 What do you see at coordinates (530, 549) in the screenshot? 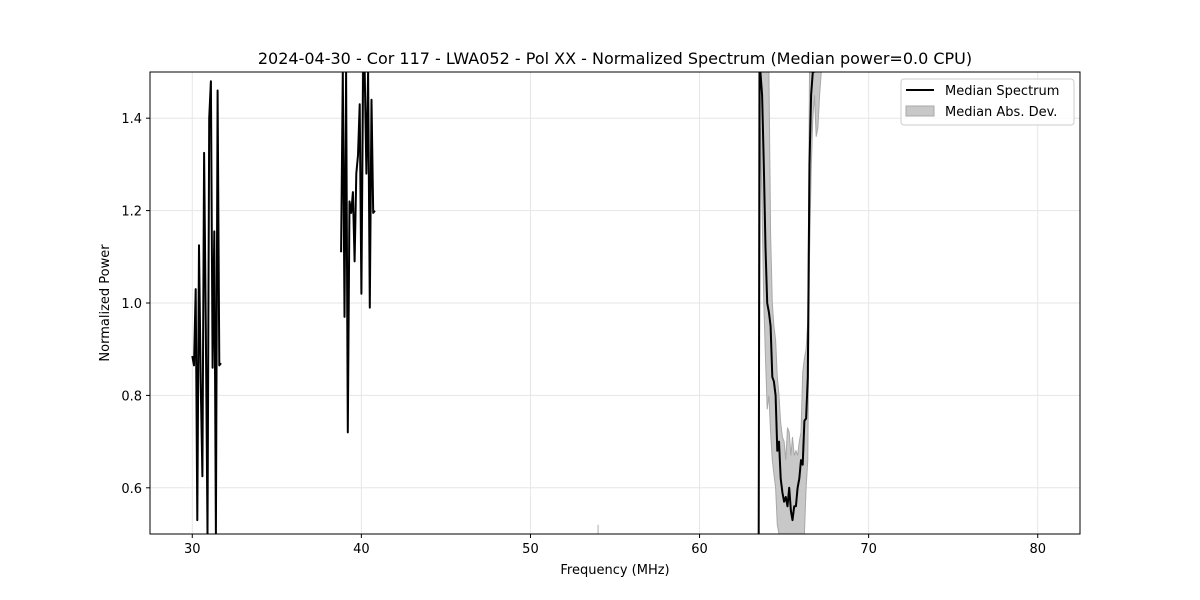
I see `x-tick-label: 50` at bounding box center [530, 549].